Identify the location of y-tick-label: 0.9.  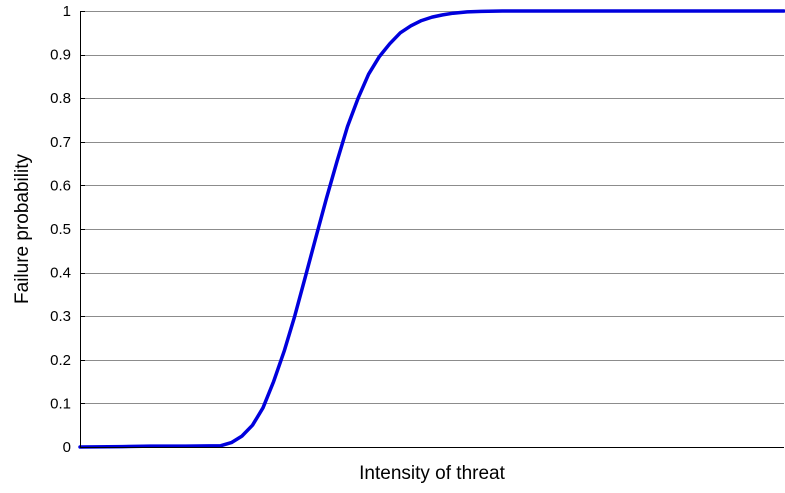
(60, 55).